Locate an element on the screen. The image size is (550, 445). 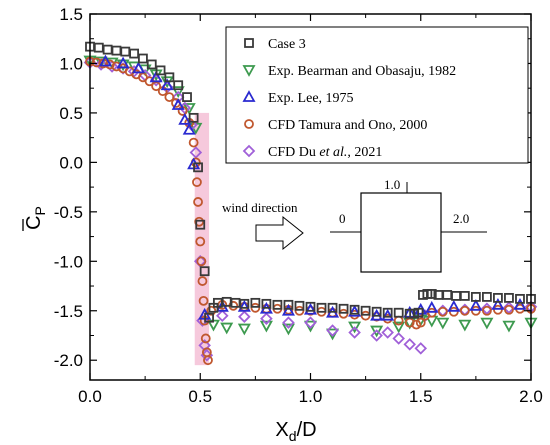
separation-highlight is located at coordinates (202, 239).